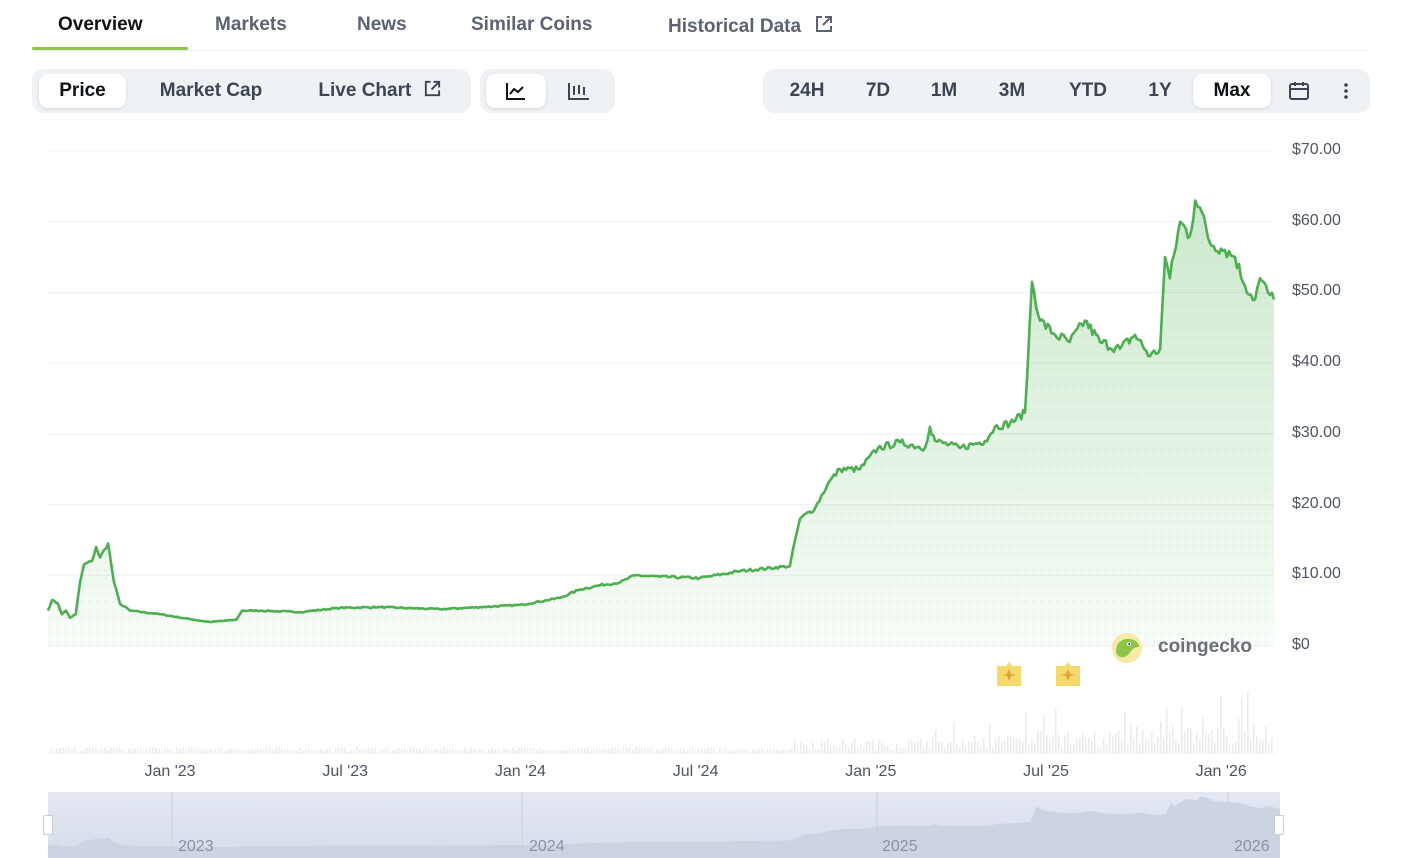  What do you see at coordinates (382, 24) in the screenshot?
I see `tab-news: News` at bounding box center [382, 24].